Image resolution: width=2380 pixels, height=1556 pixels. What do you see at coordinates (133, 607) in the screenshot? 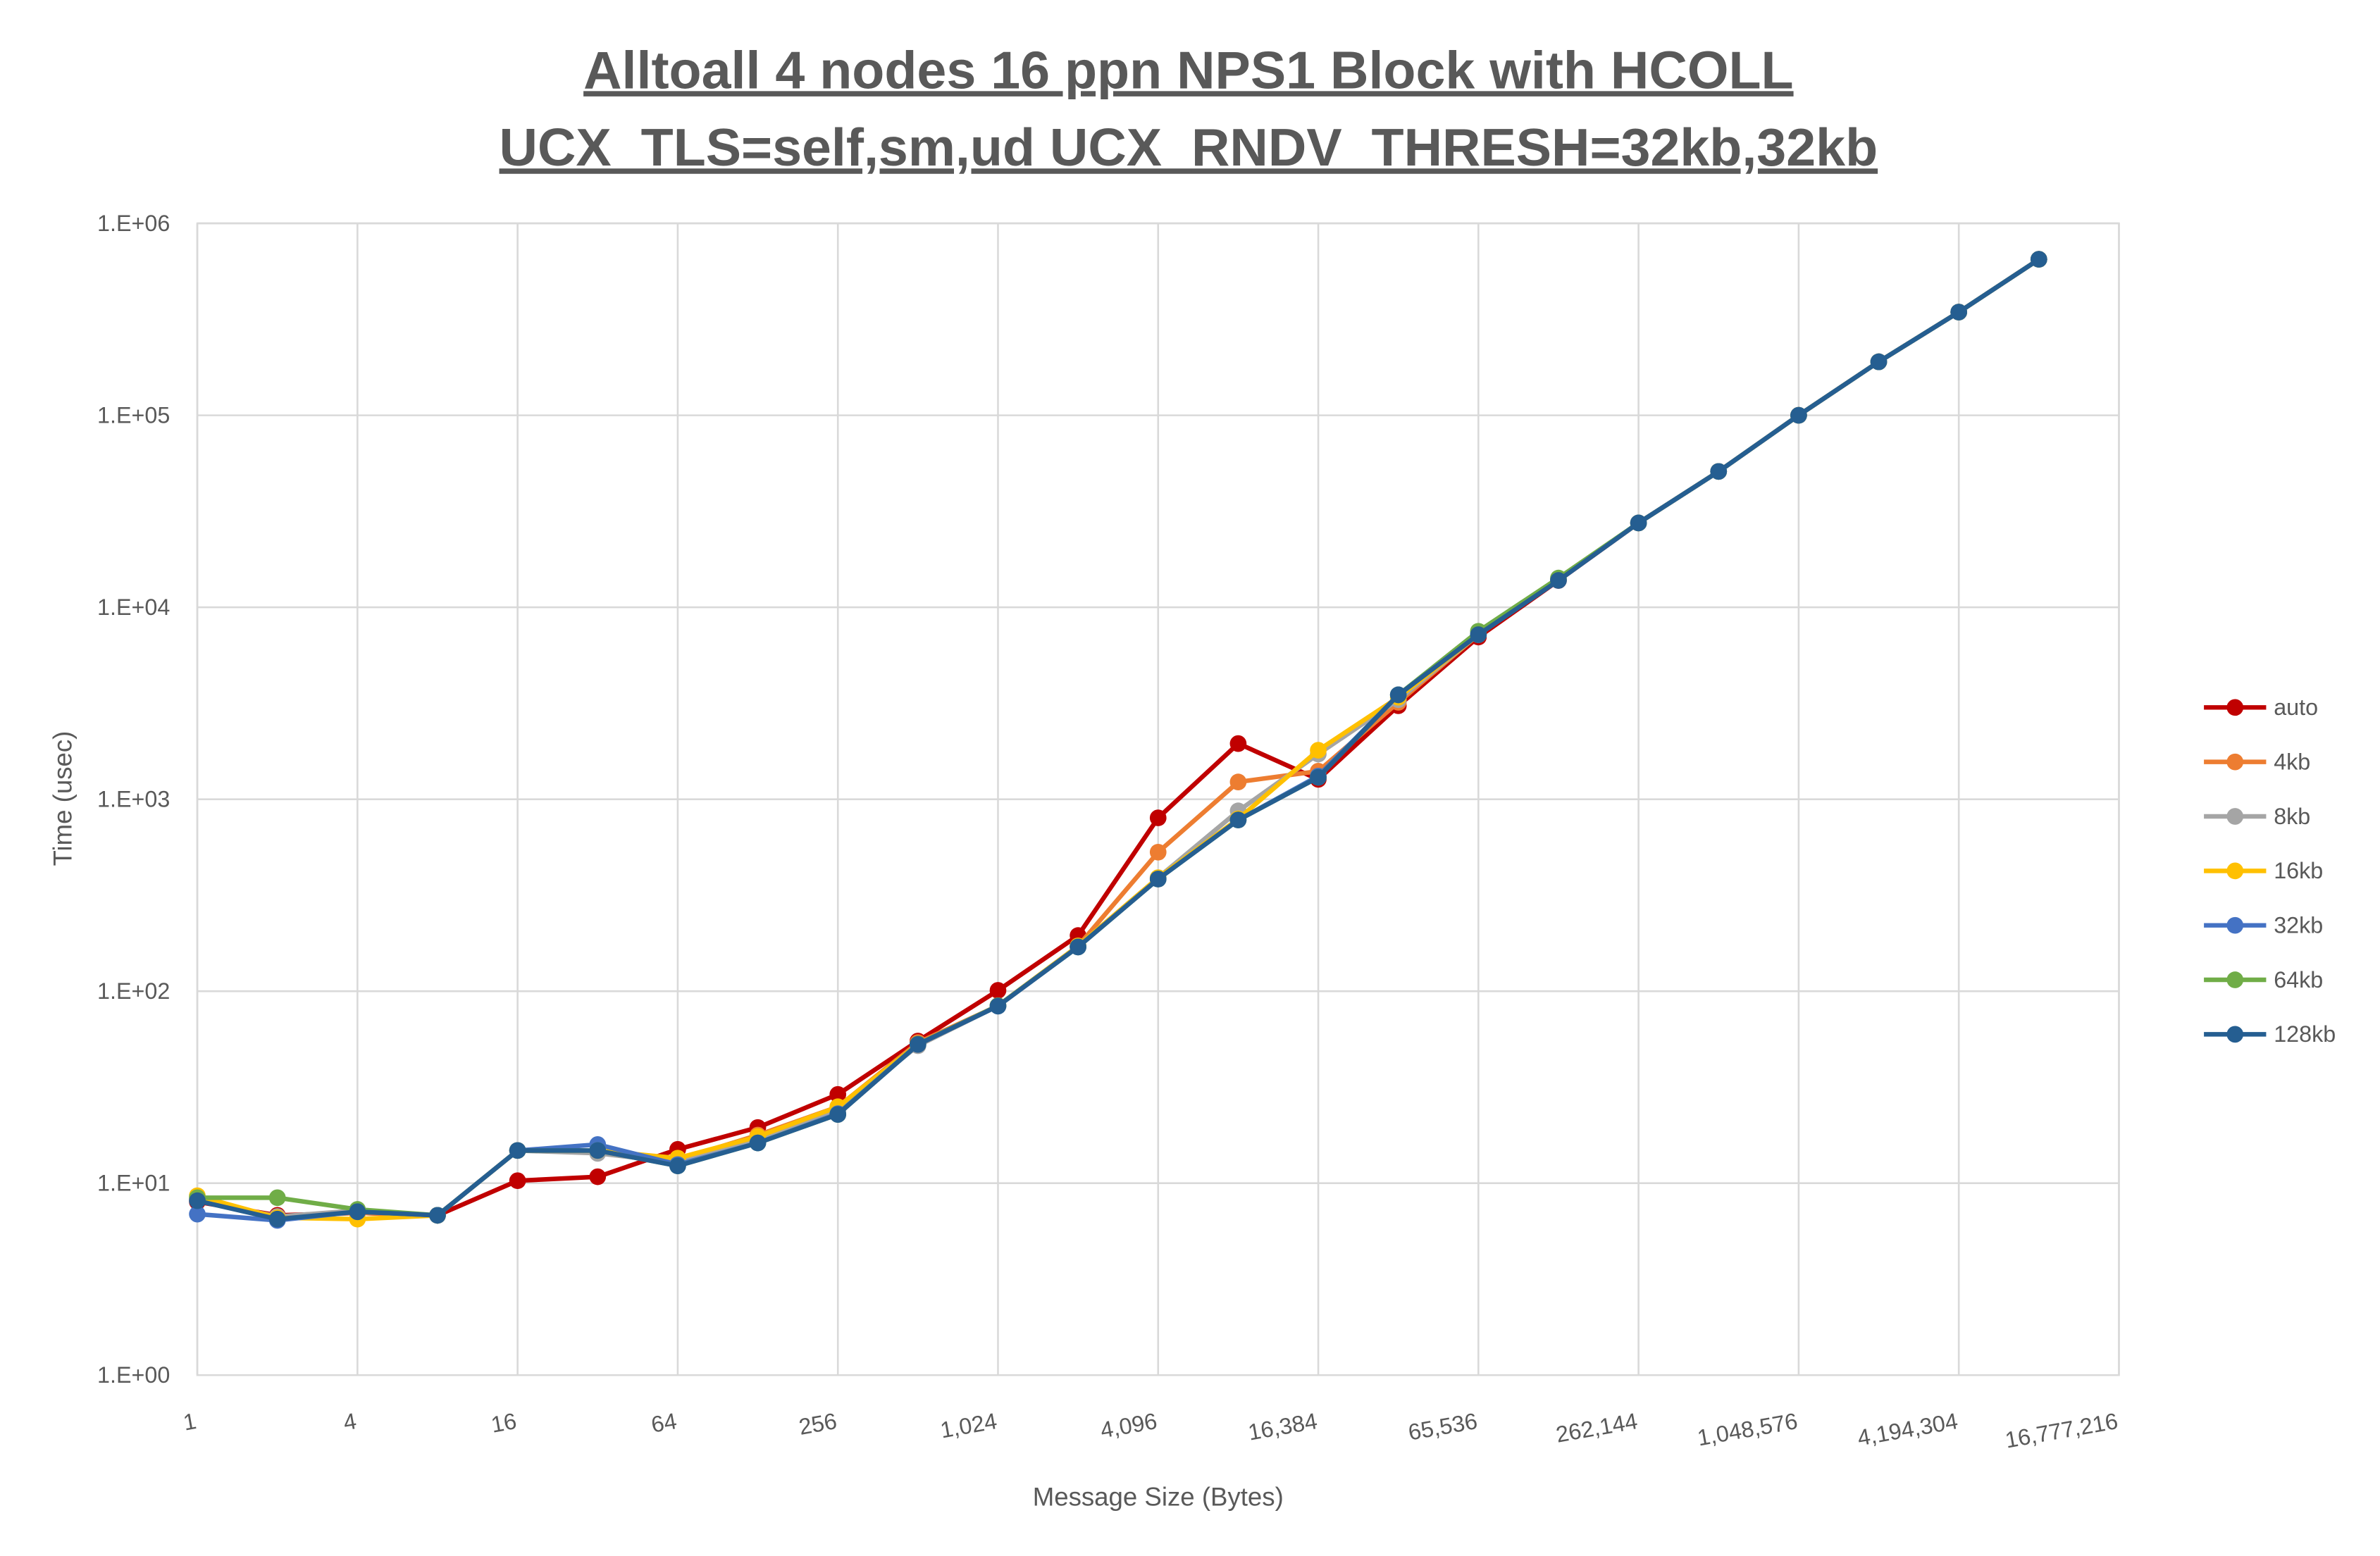
I see `y-tick-label: 1.E+04` at bounding box center [133, 607].